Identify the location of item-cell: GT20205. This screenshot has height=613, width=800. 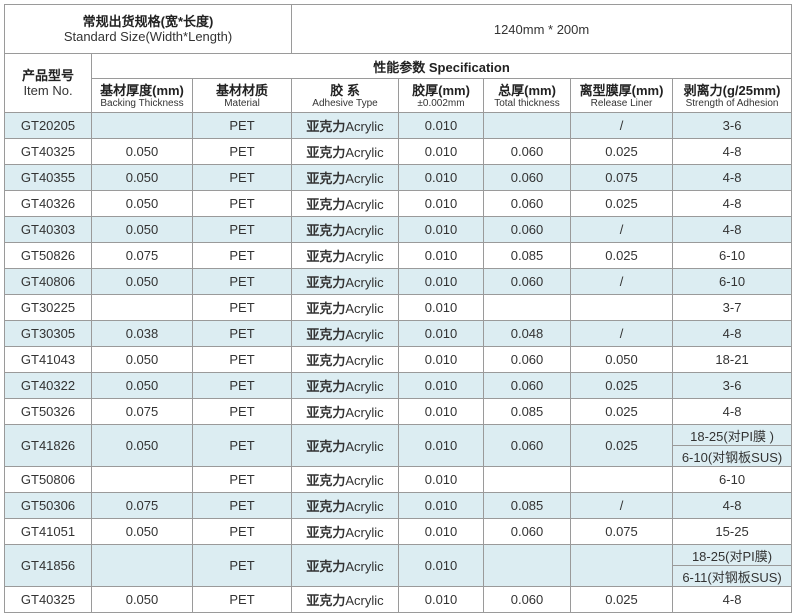
(48, 125).